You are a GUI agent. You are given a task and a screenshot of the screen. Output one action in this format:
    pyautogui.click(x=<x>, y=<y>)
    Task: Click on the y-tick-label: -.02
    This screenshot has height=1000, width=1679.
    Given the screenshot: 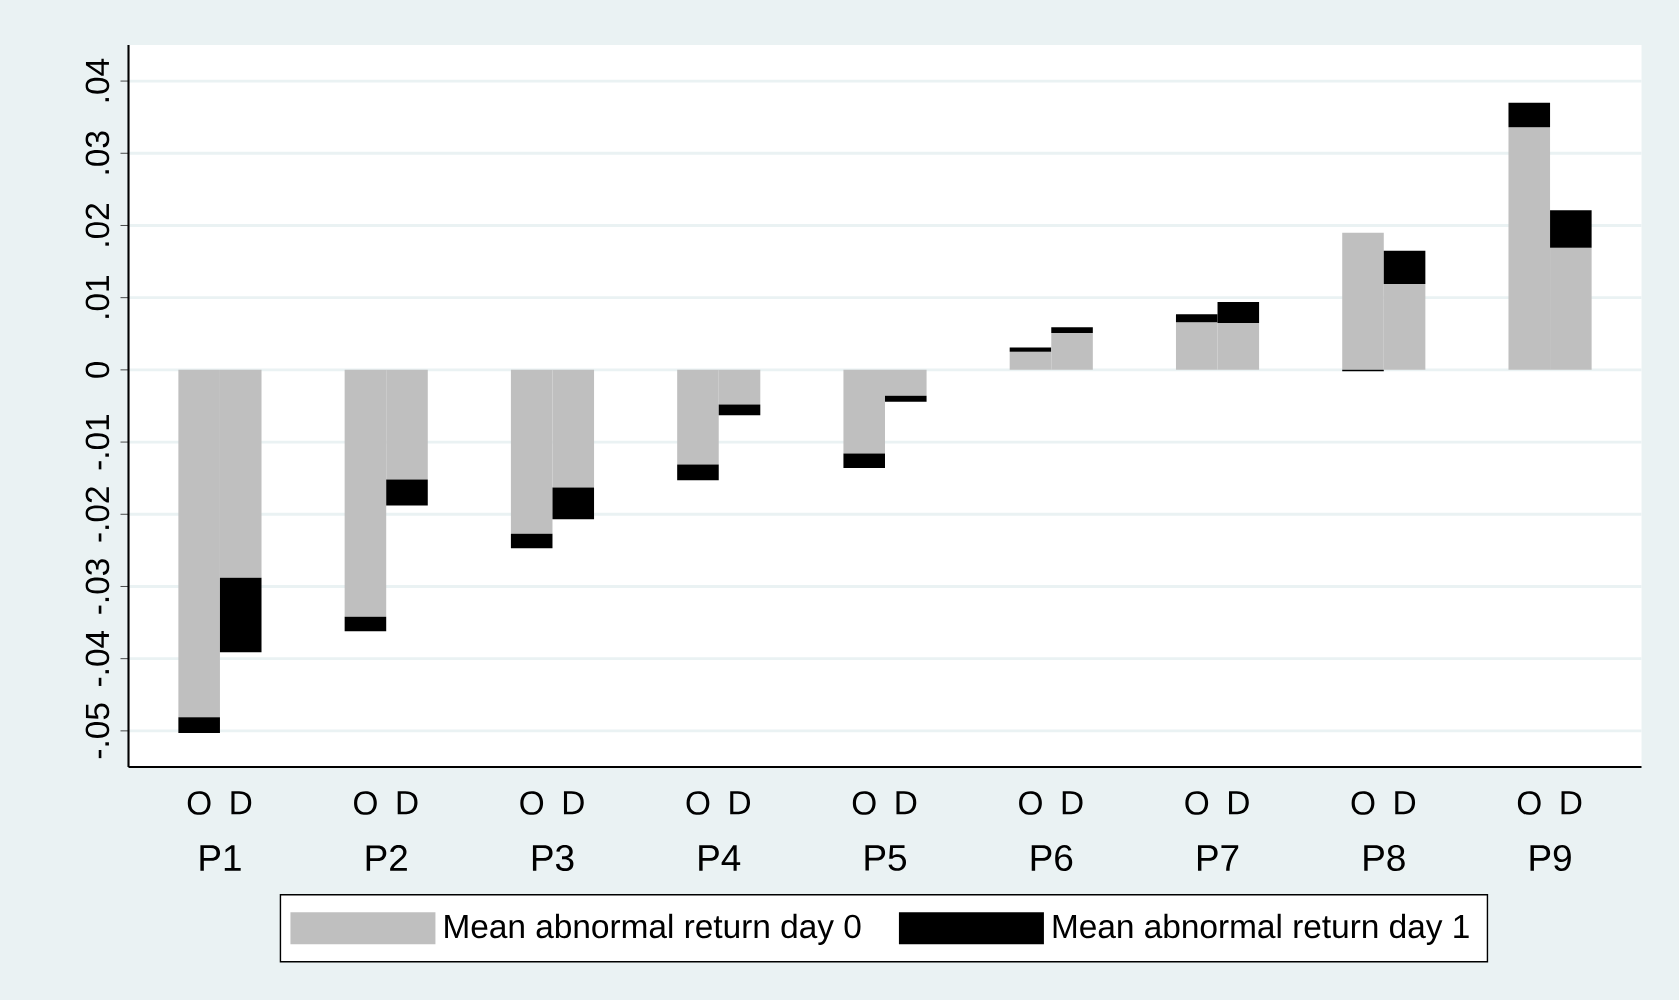 What is the action you would take?
    pyautogui.click(x=97, y=514)
    